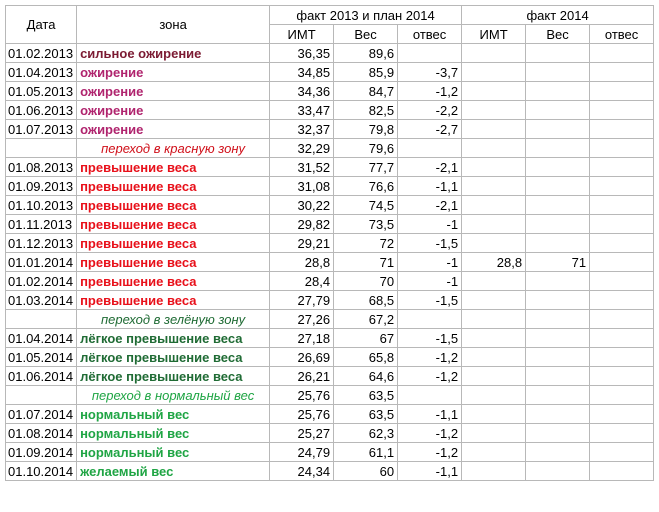 This screenshot has width=659, height=512. I want to click on cell-imt: 32,37, so click(302, 129).